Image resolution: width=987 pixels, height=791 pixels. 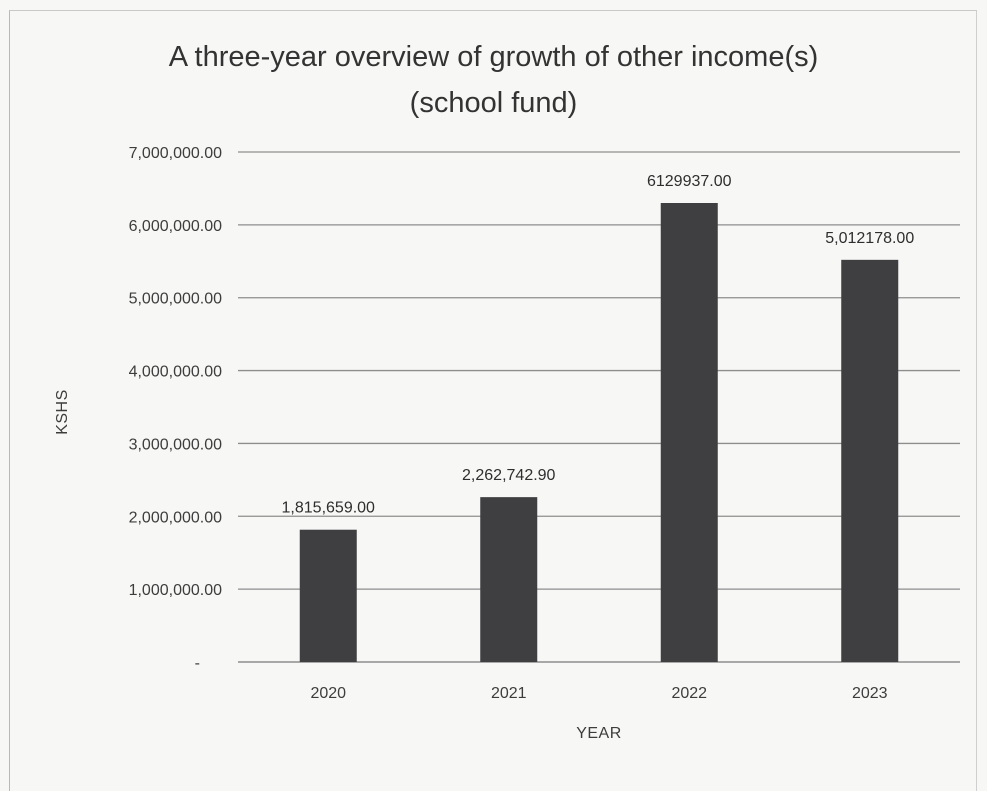 I want to click on x-axis-title: YEAR, so click(x=599, y=733).